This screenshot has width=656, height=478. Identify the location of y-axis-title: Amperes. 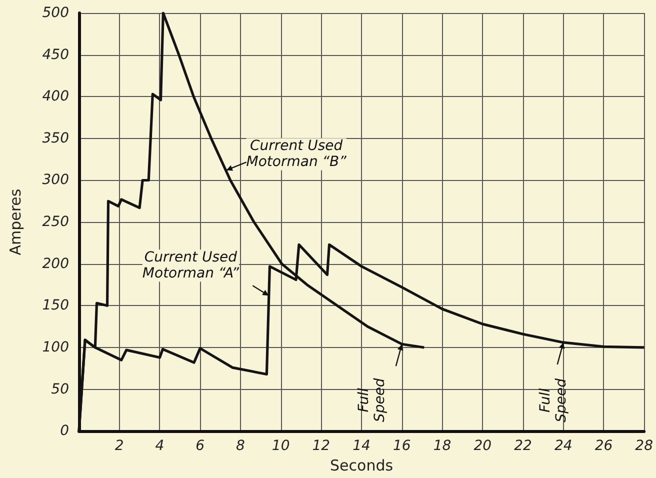
(15, 222).